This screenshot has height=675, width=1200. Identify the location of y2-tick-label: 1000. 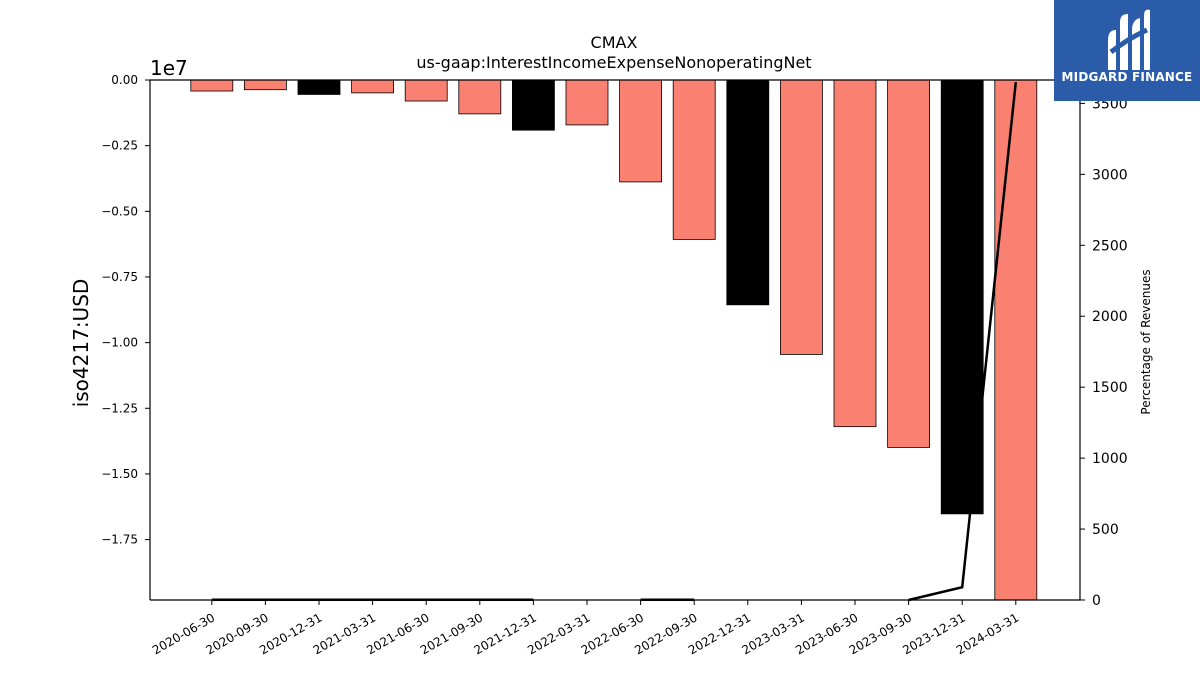
(1110, 459).